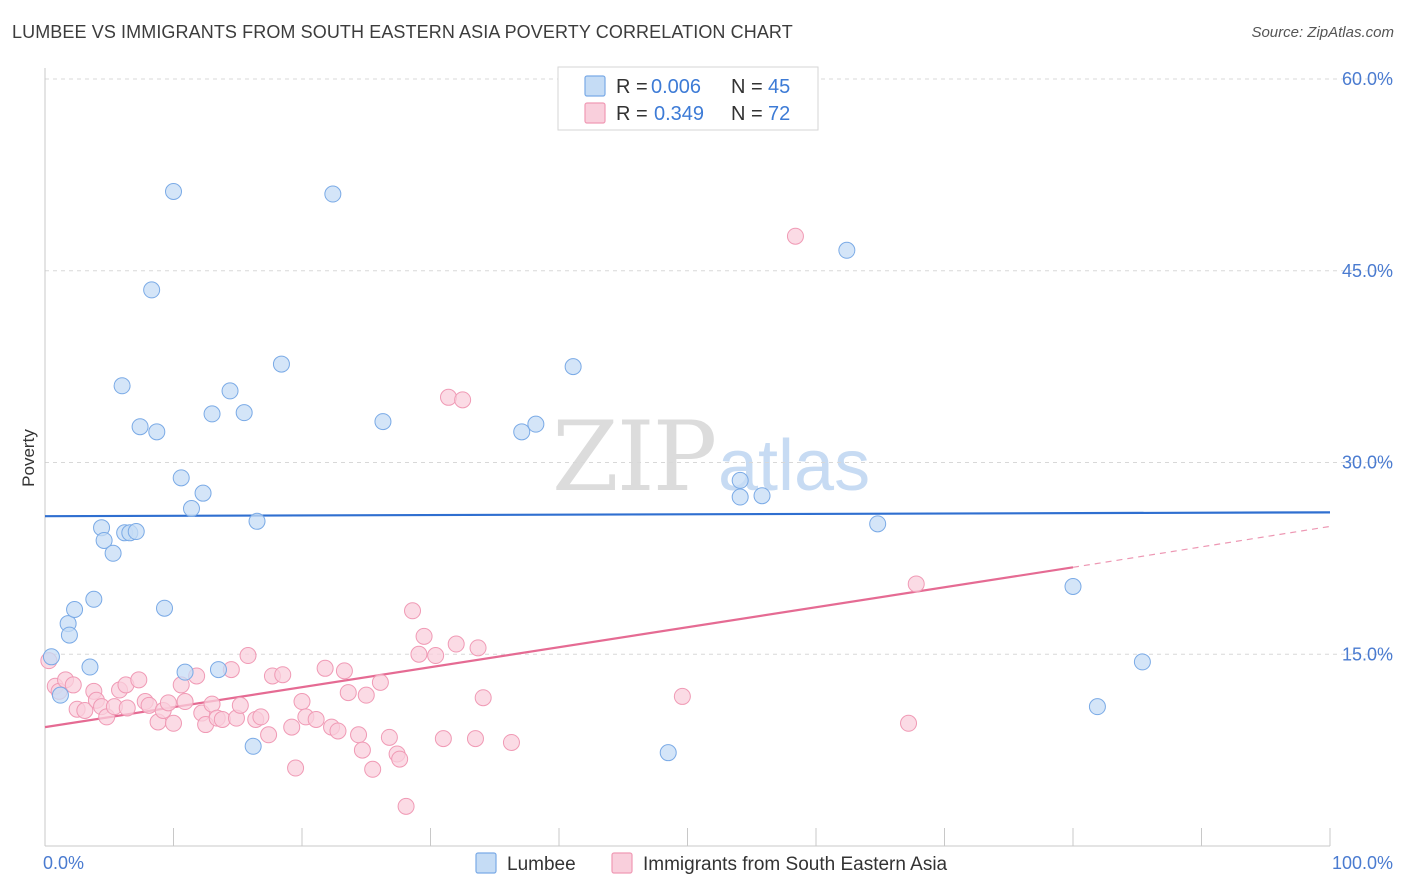 This screenshot has width=1406, height=892. What do you see at coordinates (1201, 546) in the screenshot?
I see `immigrants-trend-extension` at bounding box center [1201, 546].